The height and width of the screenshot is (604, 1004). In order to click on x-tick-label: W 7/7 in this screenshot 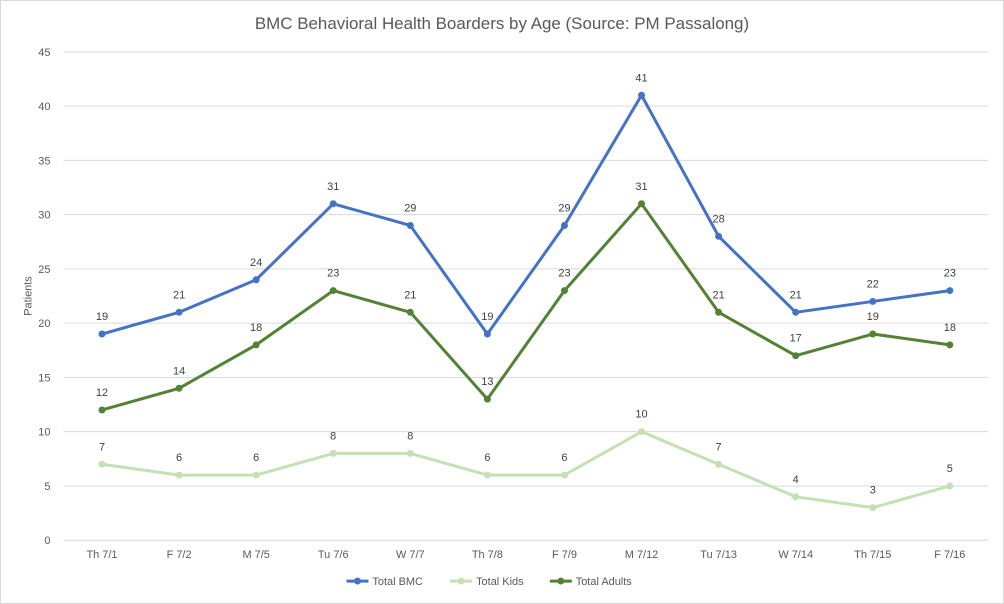, I will do `click(410, 555)`.